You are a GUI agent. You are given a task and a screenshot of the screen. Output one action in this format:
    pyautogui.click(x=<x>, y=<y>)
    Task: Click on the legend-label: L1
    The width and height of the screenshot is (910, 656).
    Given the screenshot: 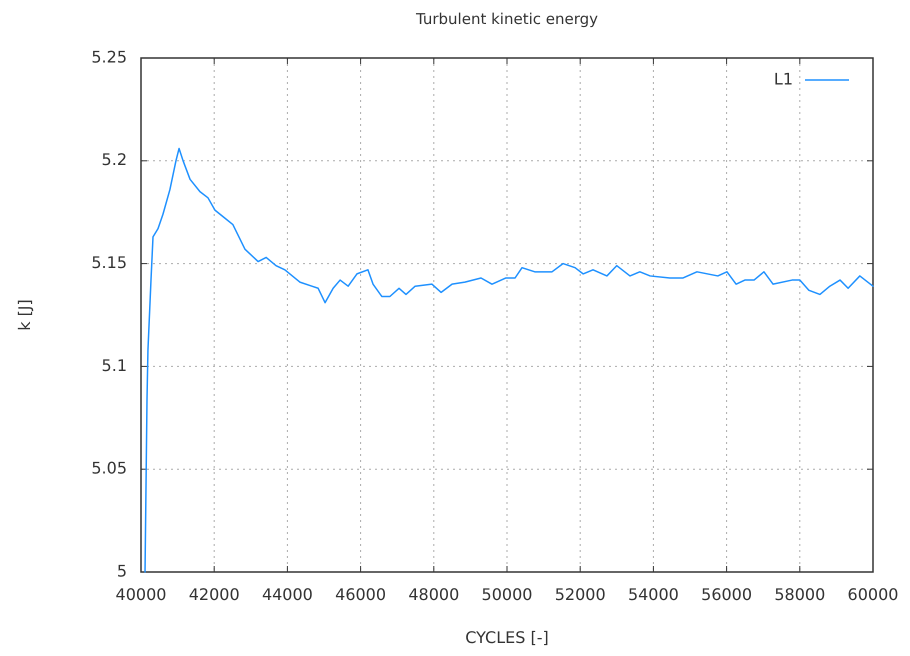 What is the action you would take?
    pyautogui.click(x=783, y=78)
    